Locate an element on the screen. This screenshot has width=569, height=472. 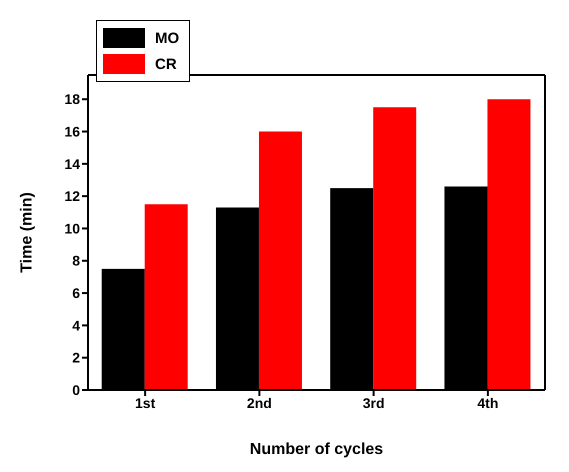
y-tick-label: 18 is located at coordinates (72, 99).